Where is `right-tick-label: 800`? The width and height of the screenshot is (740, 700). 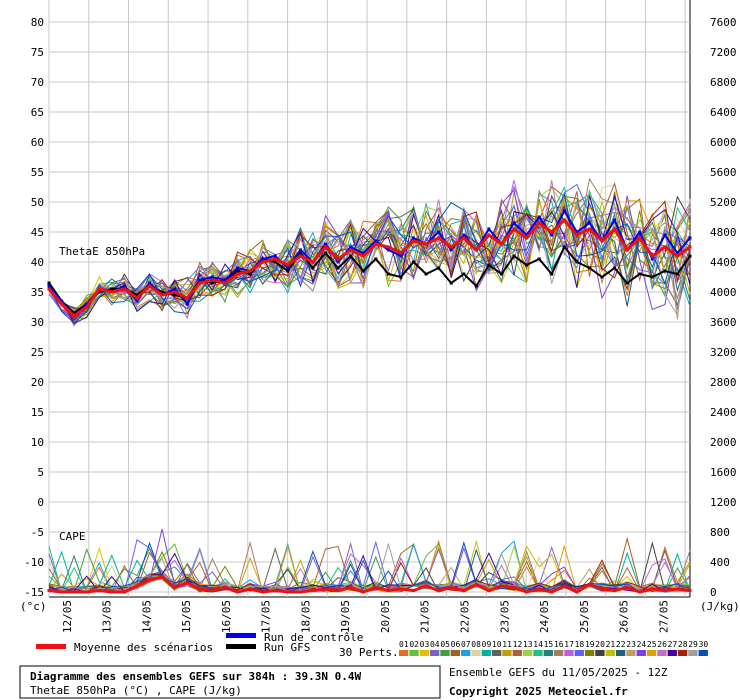 right-tick-label: 800 is located at coordinates (720, 532).